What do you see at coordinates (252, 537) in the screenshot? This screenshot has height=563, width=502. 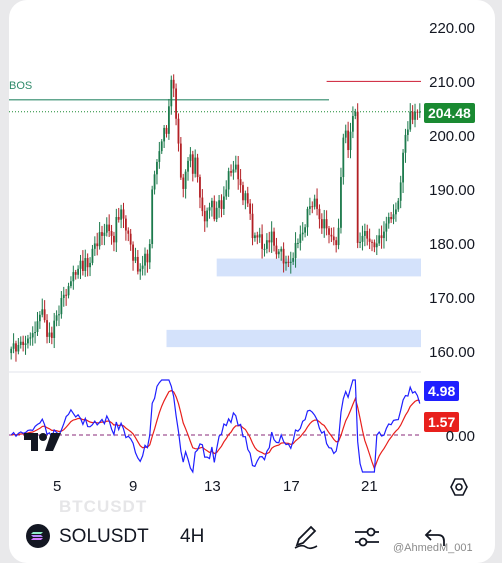 I see `bottom-toolbar: SOLUSDT 4H @AhmedM_001` at bounding box center [252, 537].